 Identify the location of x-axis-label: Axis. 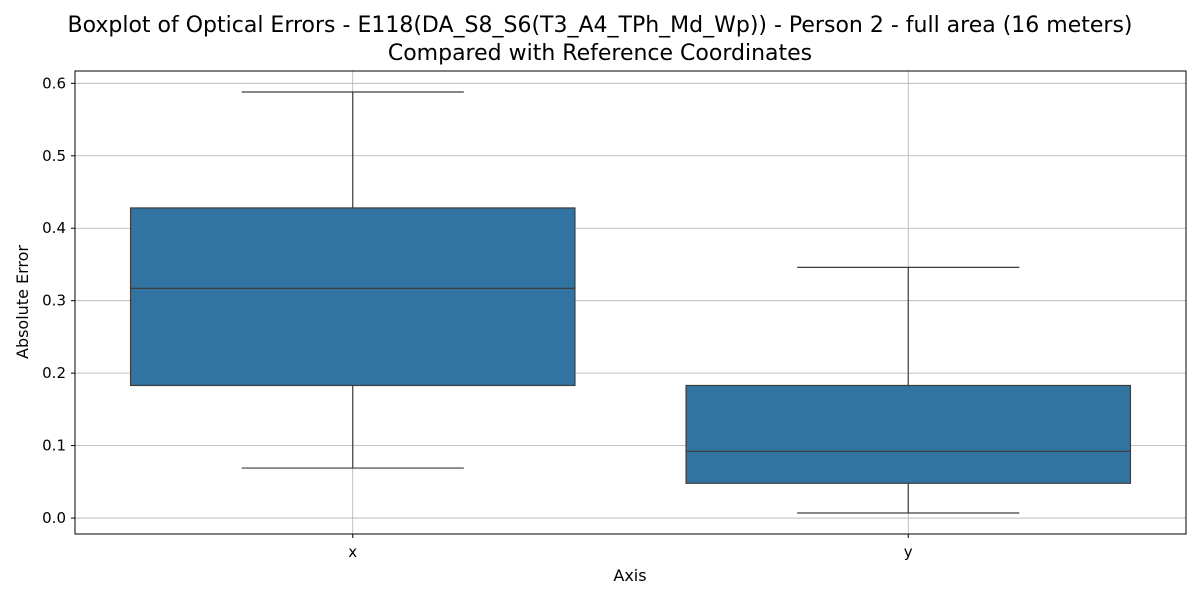
(629, 575).